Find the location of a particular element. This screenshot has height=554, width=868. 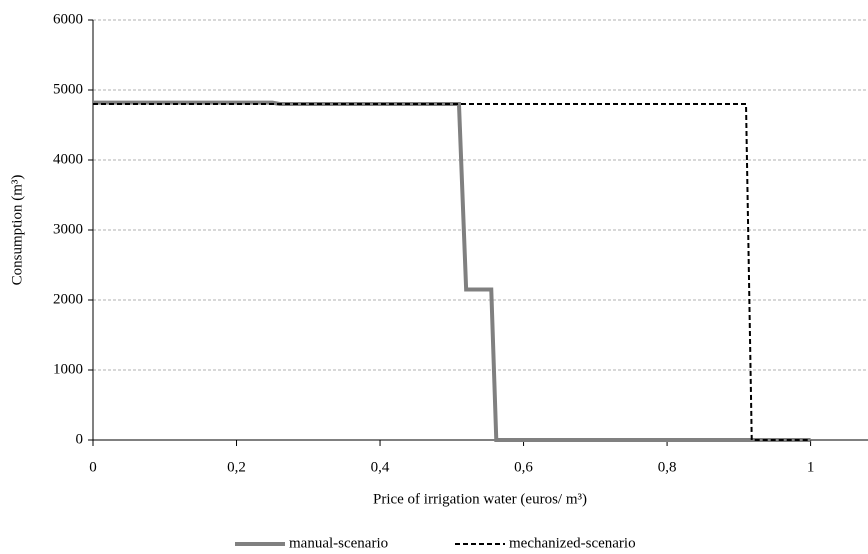

x-tick-label: 0,4 is located at coordinates (380, 467).